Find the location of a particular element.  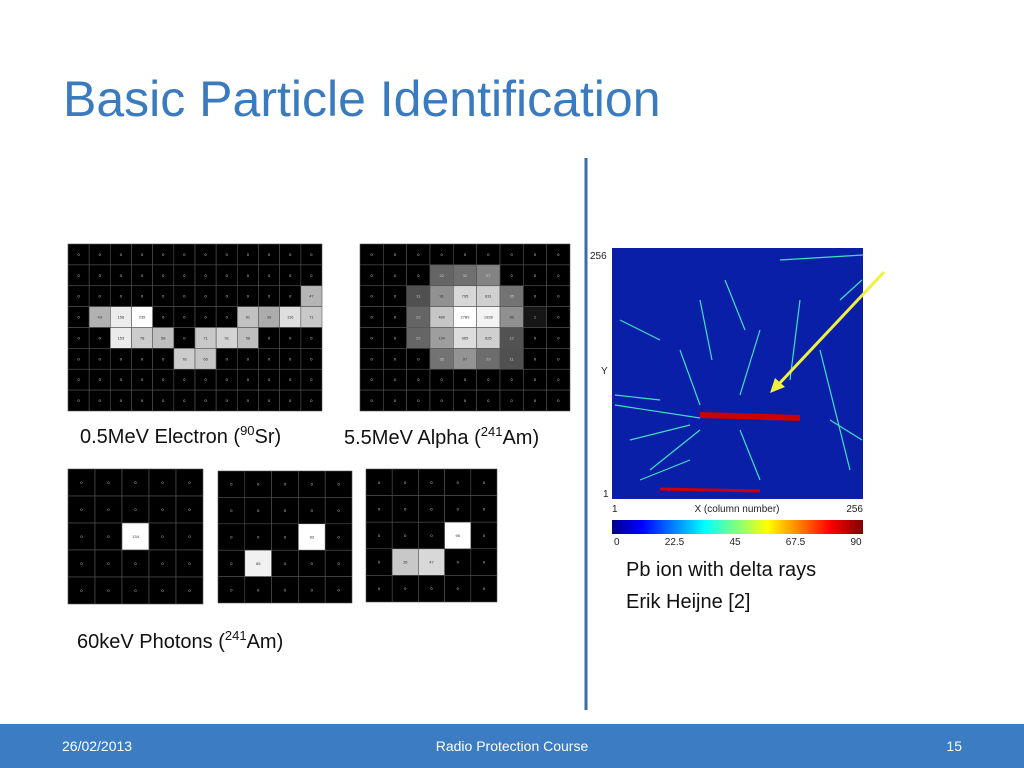

colorbar is located at coordinates (737, 527).